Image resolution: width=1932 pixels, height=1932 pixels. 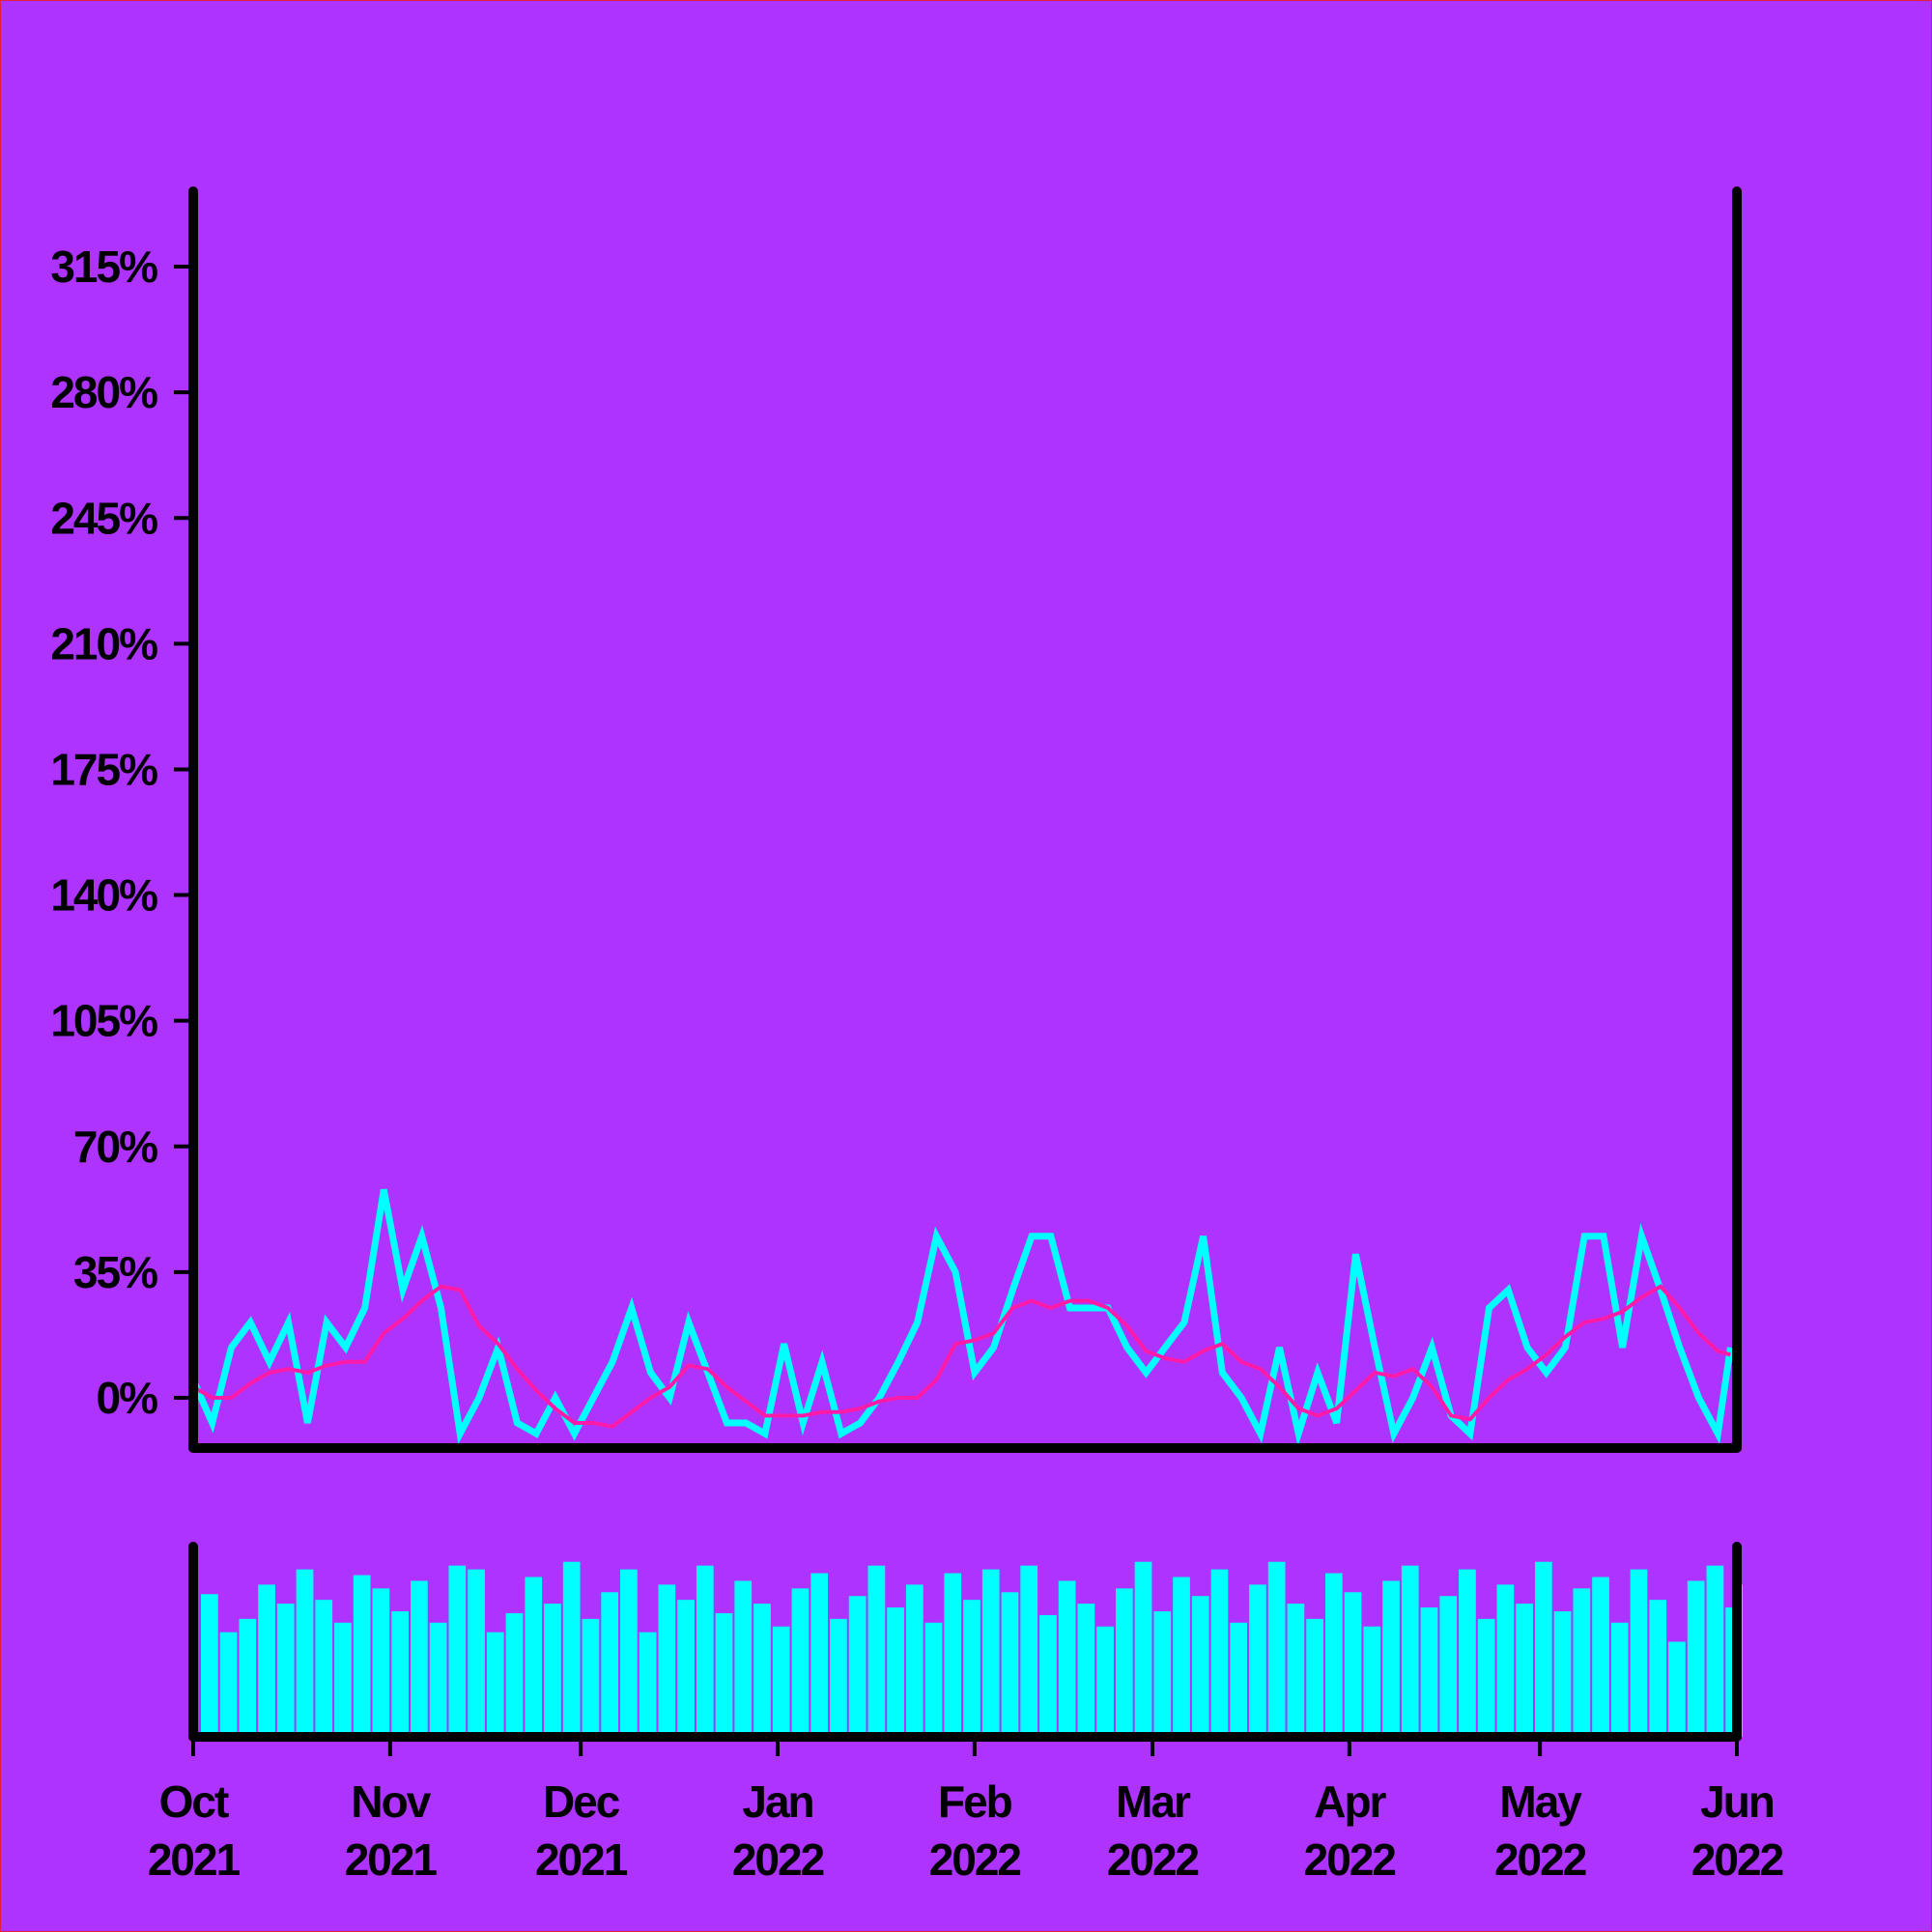 What do you see at coordinates (103, 267) in the screenshot?
I see `y-tick-label: 315%` at bounding box center [103, 267].